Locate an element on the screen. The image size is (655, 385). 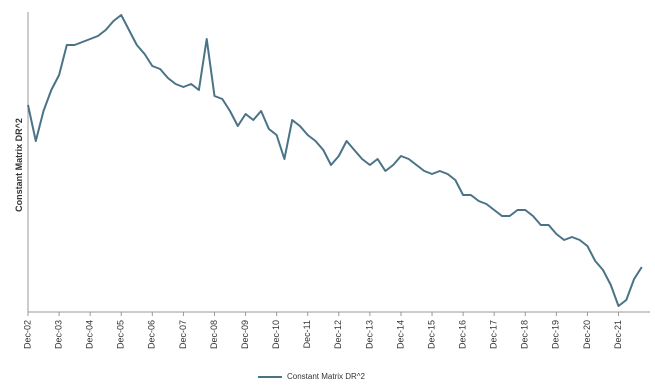
x-tick-label: Dec-13 is located at coordinates (369, 334).